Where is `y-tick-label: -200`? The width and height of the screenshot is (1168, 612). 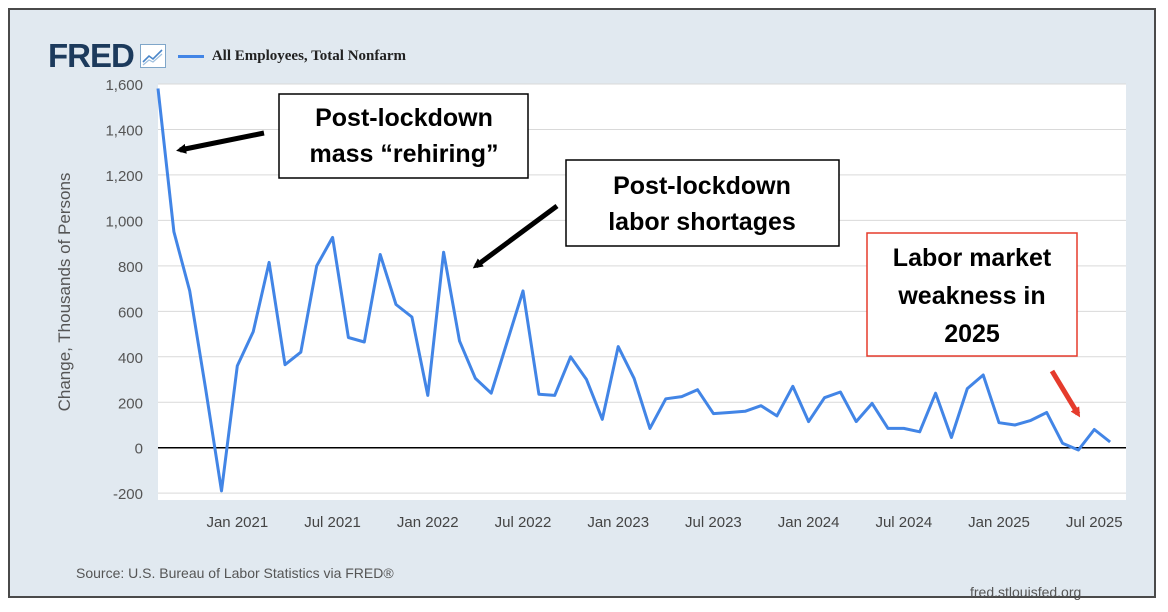 y-tick-label: -200 is located at coordinates (128, 494).